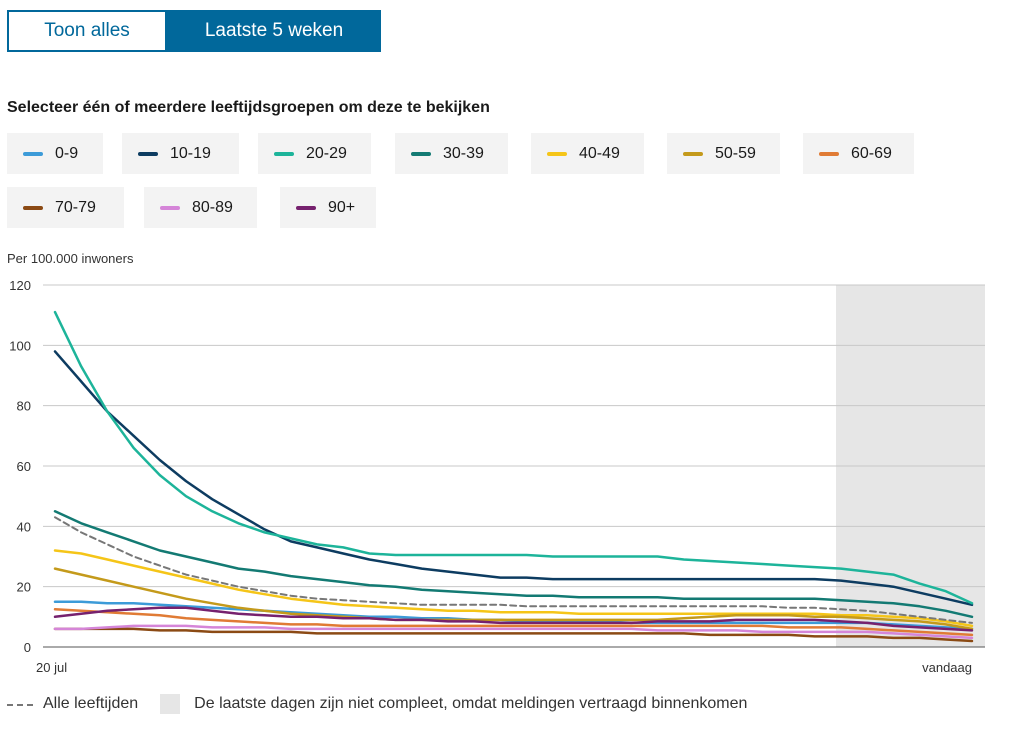  What do you see at coordinates (24, 526) in the screenshot?
I see `y-tick-label: 40` at bounding box center [24, 526].